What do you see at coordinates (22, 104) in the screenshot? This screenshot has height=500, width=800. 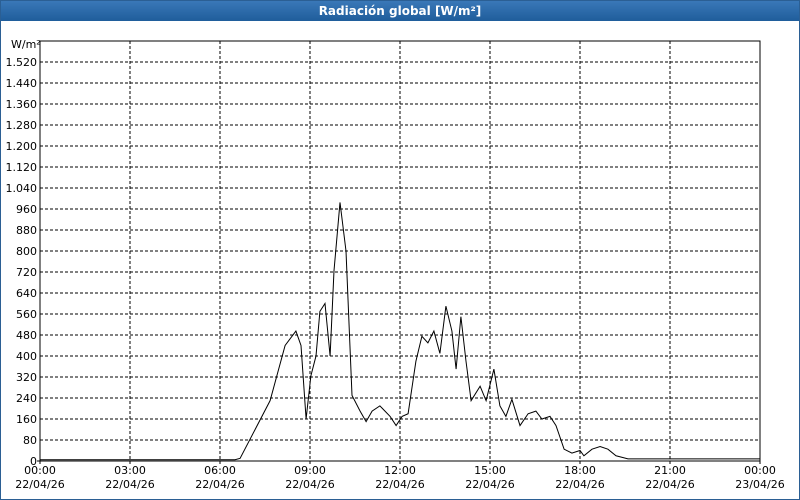 I see `y-tick-label: 1.360` at bounding box center [22, 104].